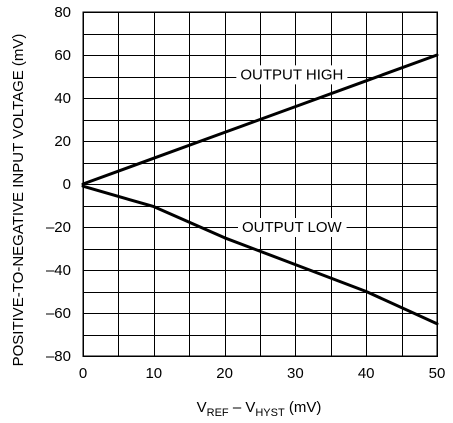 Image resolution: width=453 pixels, height=423 pixels. What do you see at coordinates (62, 12) in the screenshot?
I see `y-tick-label-8: 80` at bounding box center [62, 12].